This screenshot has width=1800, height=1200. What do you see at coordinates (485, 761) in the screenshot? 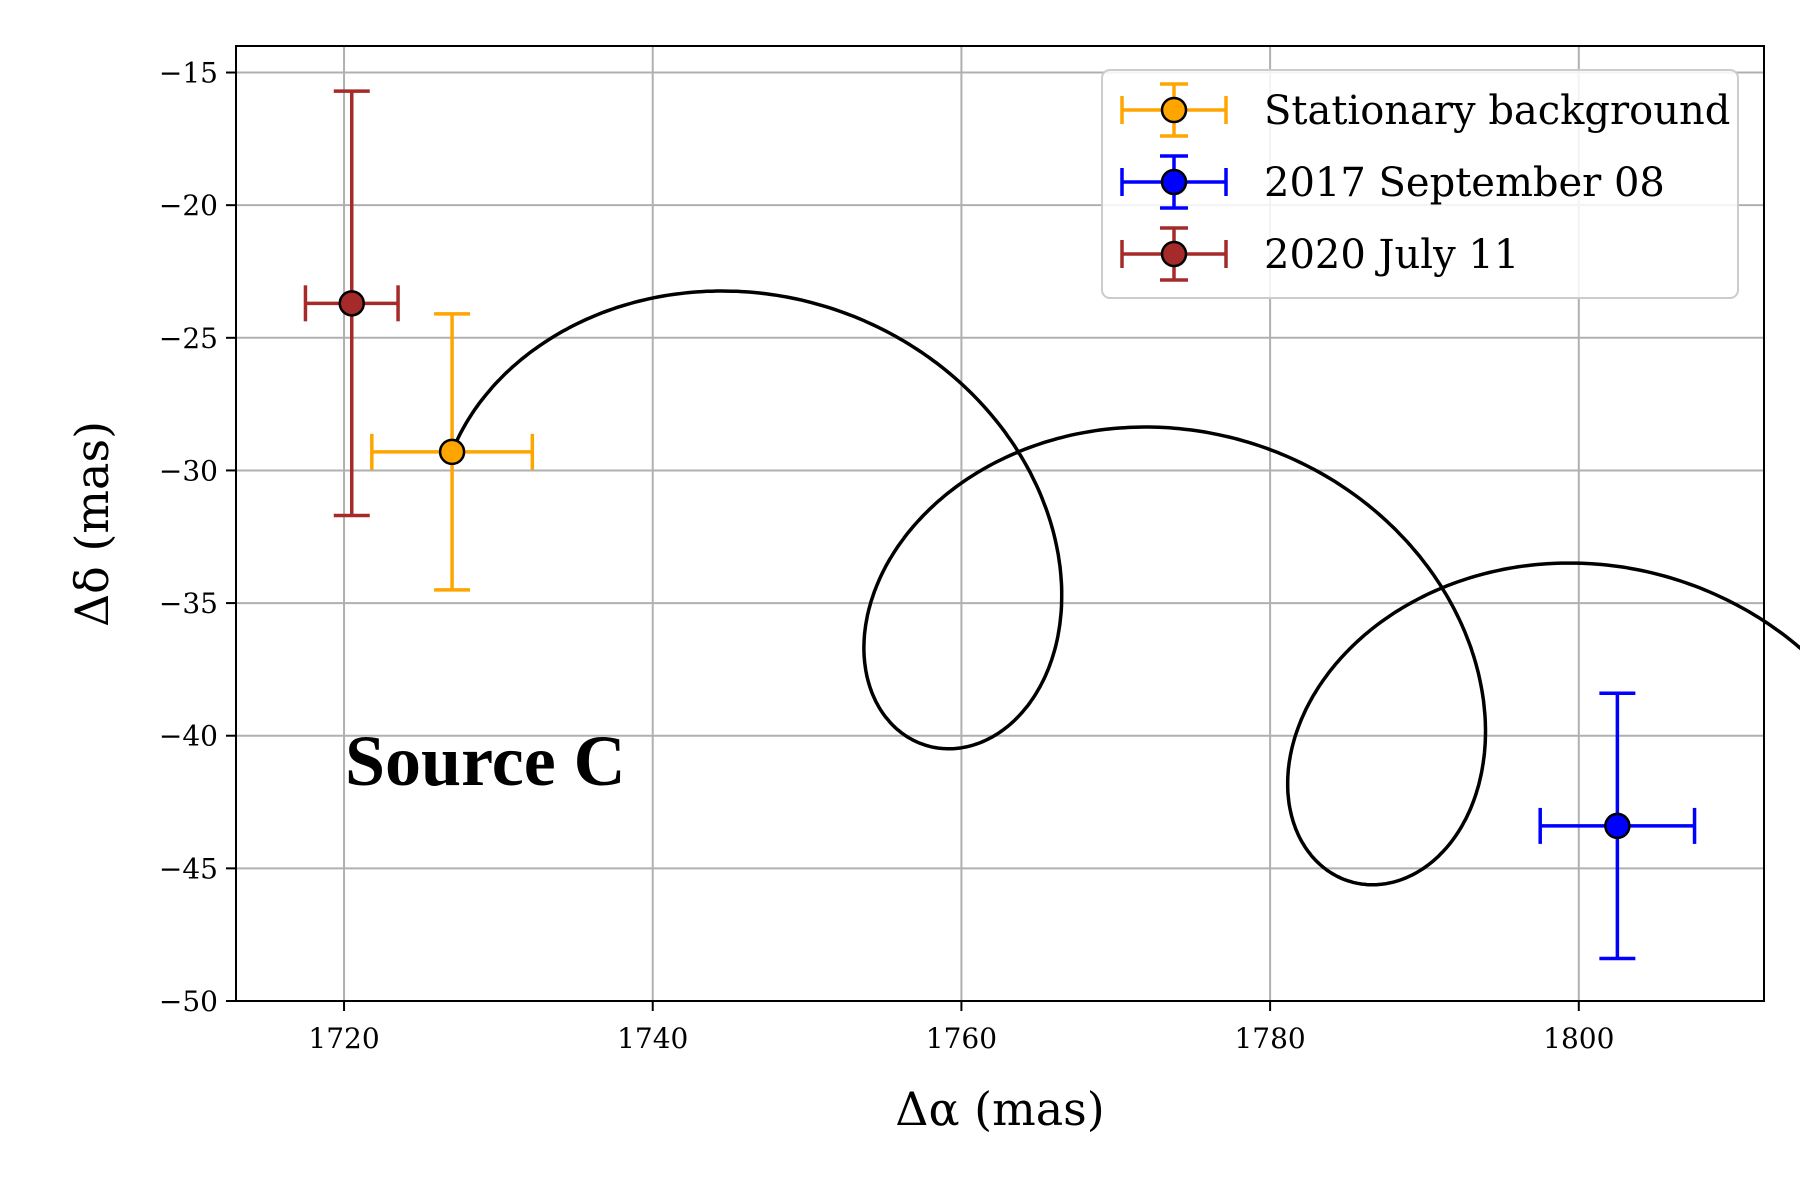
I see `annotation-source-c: Source C` at bounding box center [485, 761].